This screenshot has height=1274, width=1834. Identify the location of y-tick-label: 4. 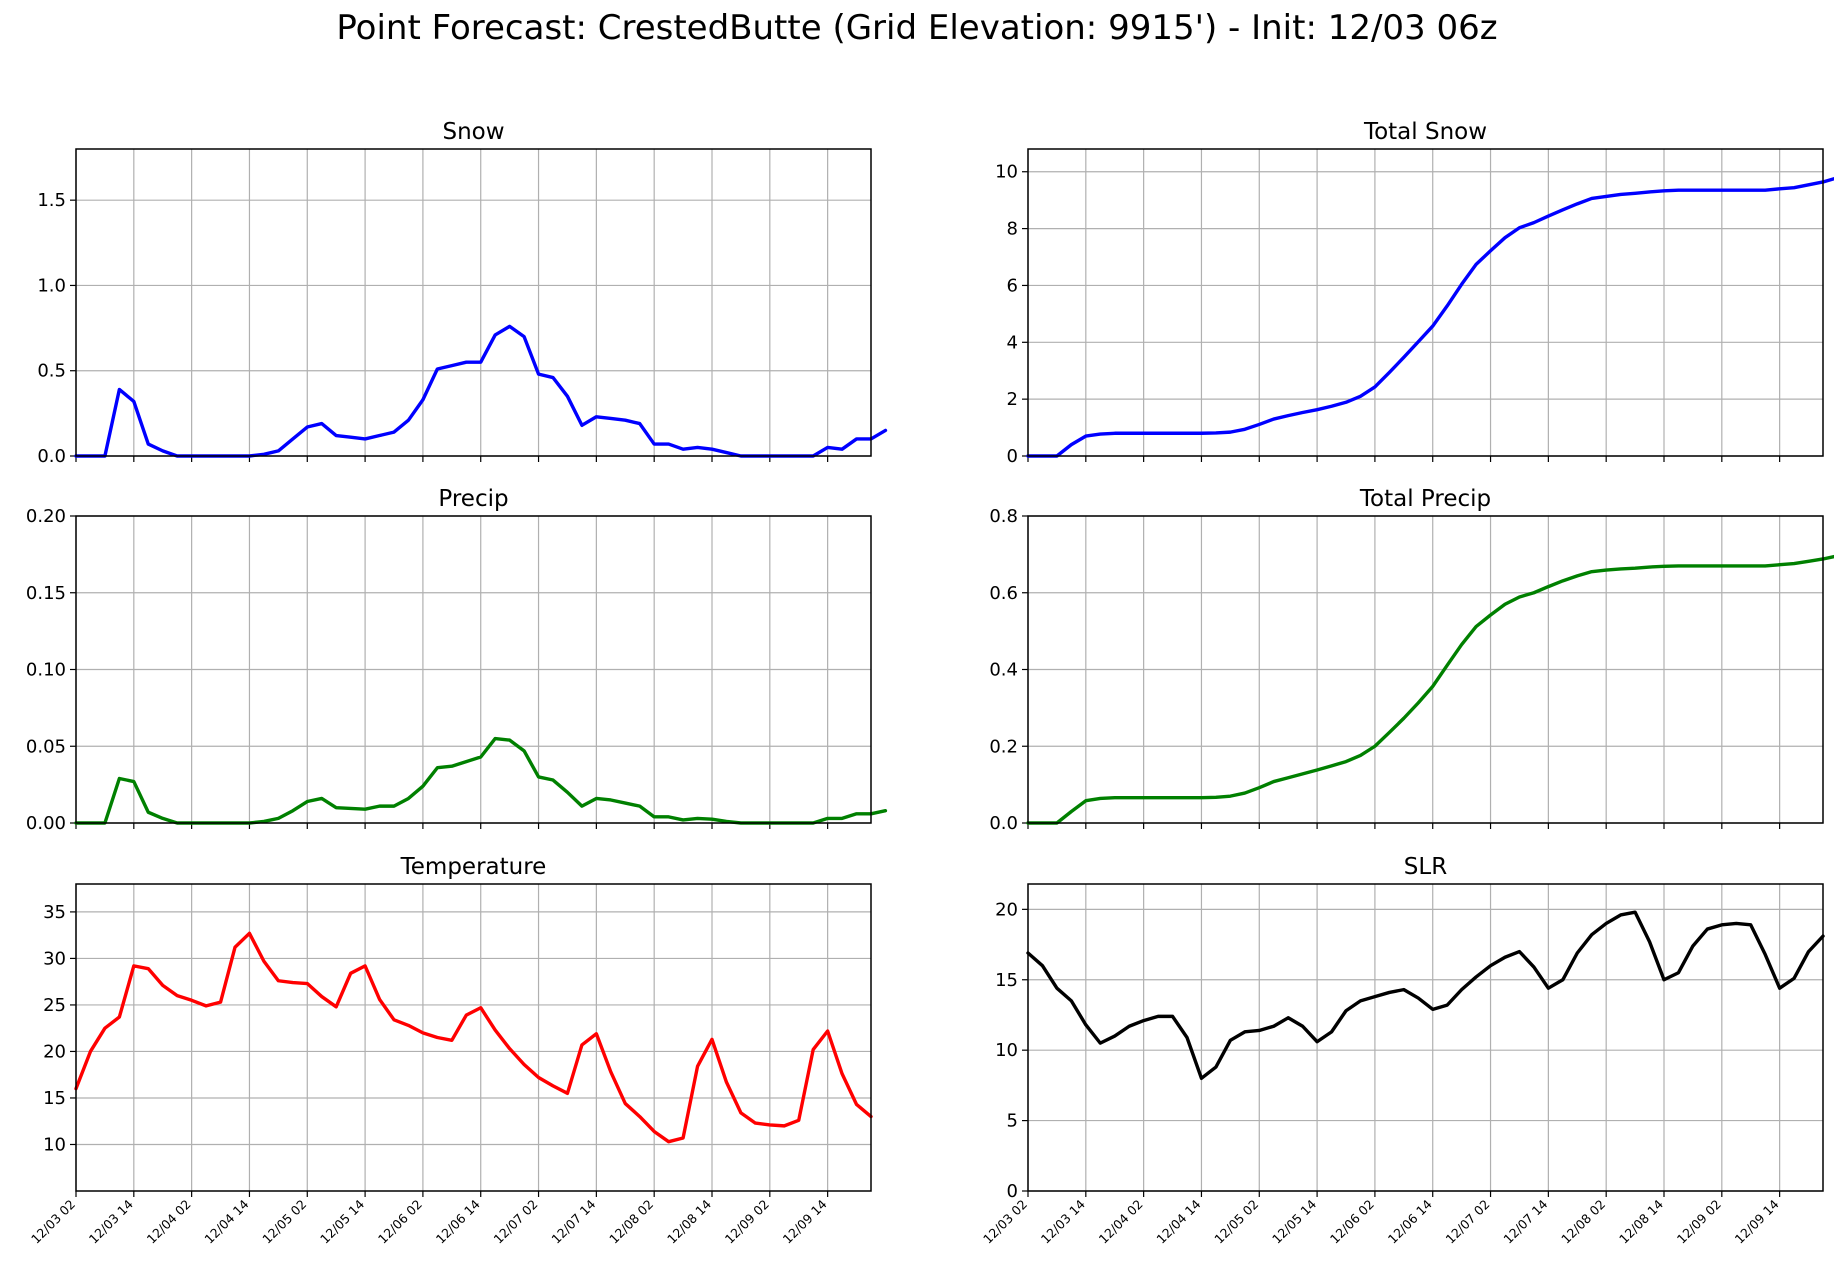
(1012, 342).